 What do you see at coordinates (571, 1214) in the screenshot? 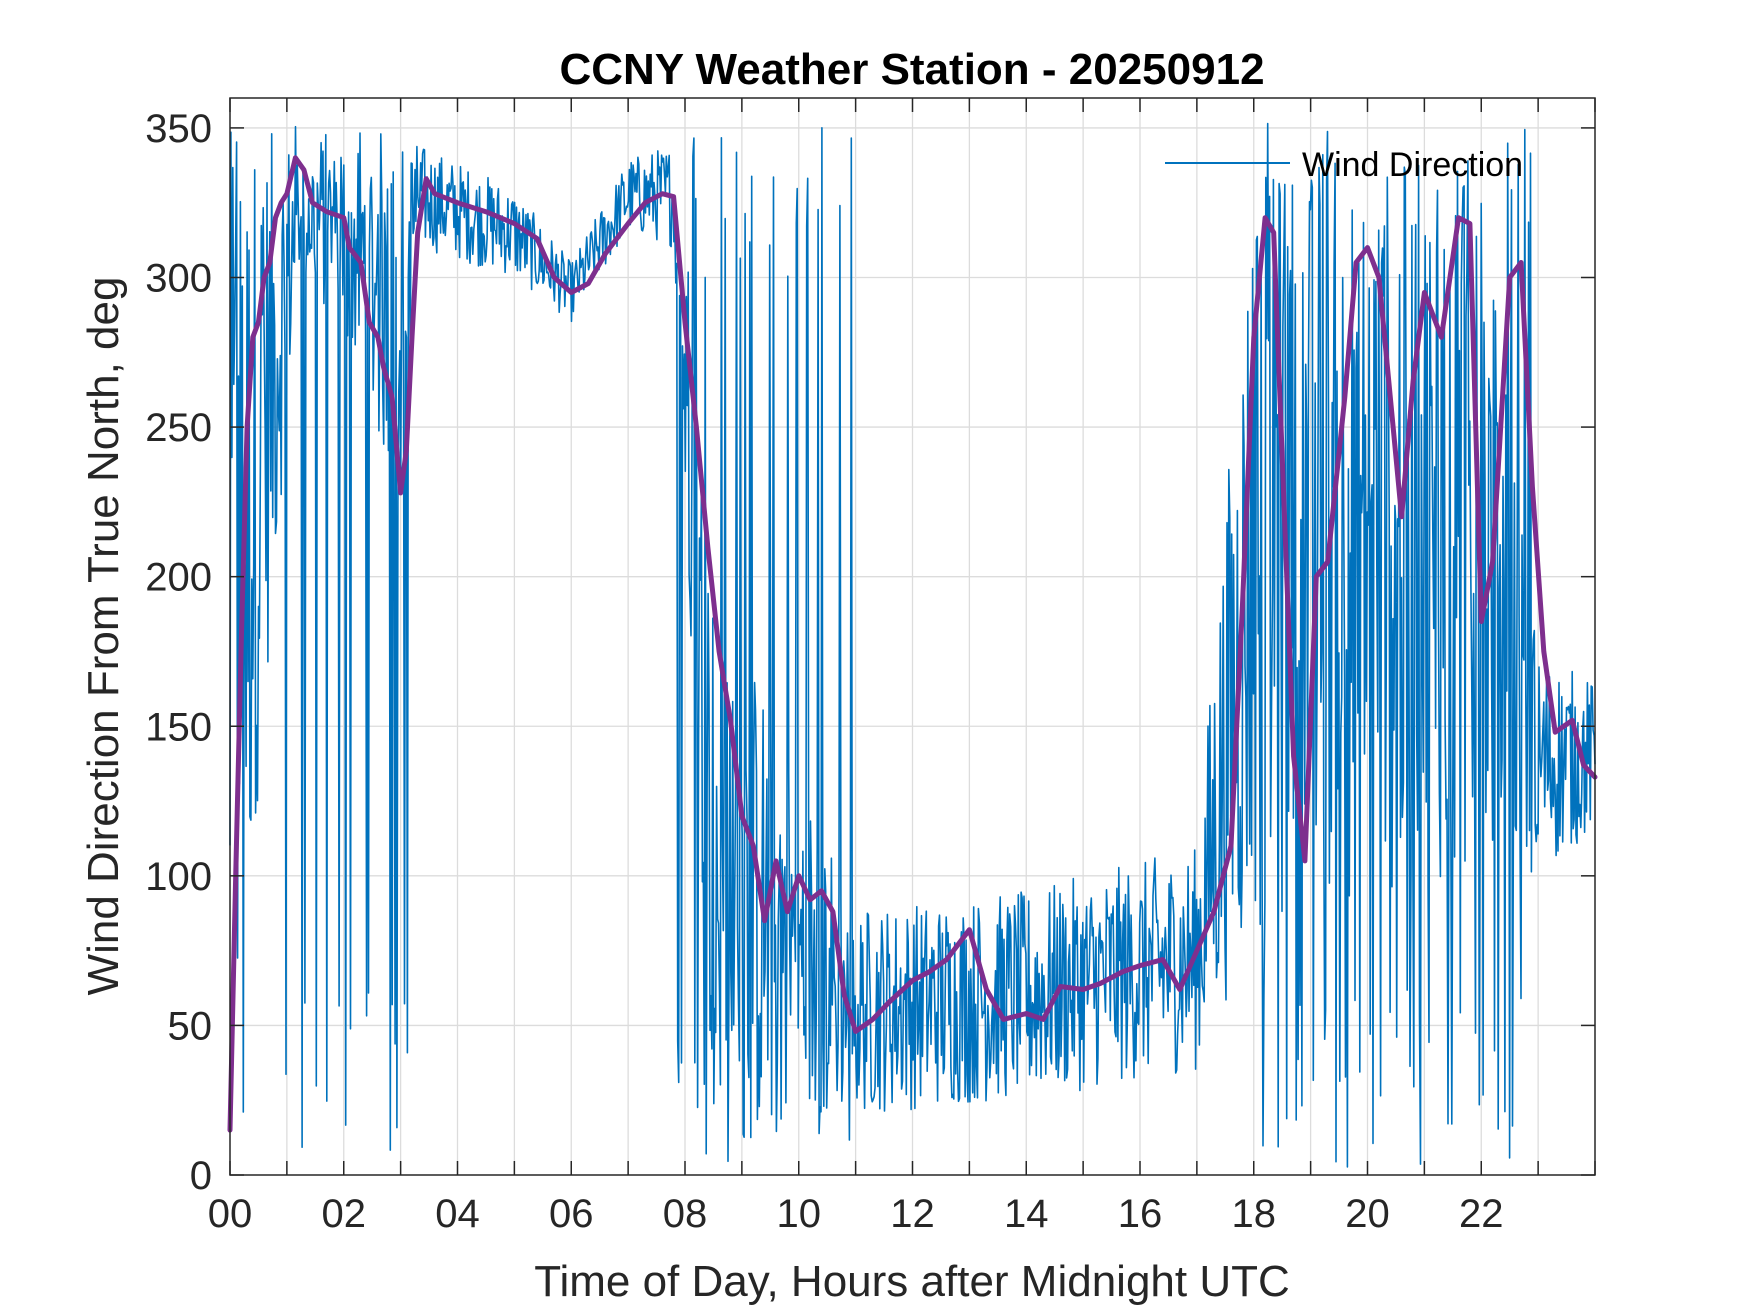
I see `x-tick-label: 06` at bounding box center [571, 1214].